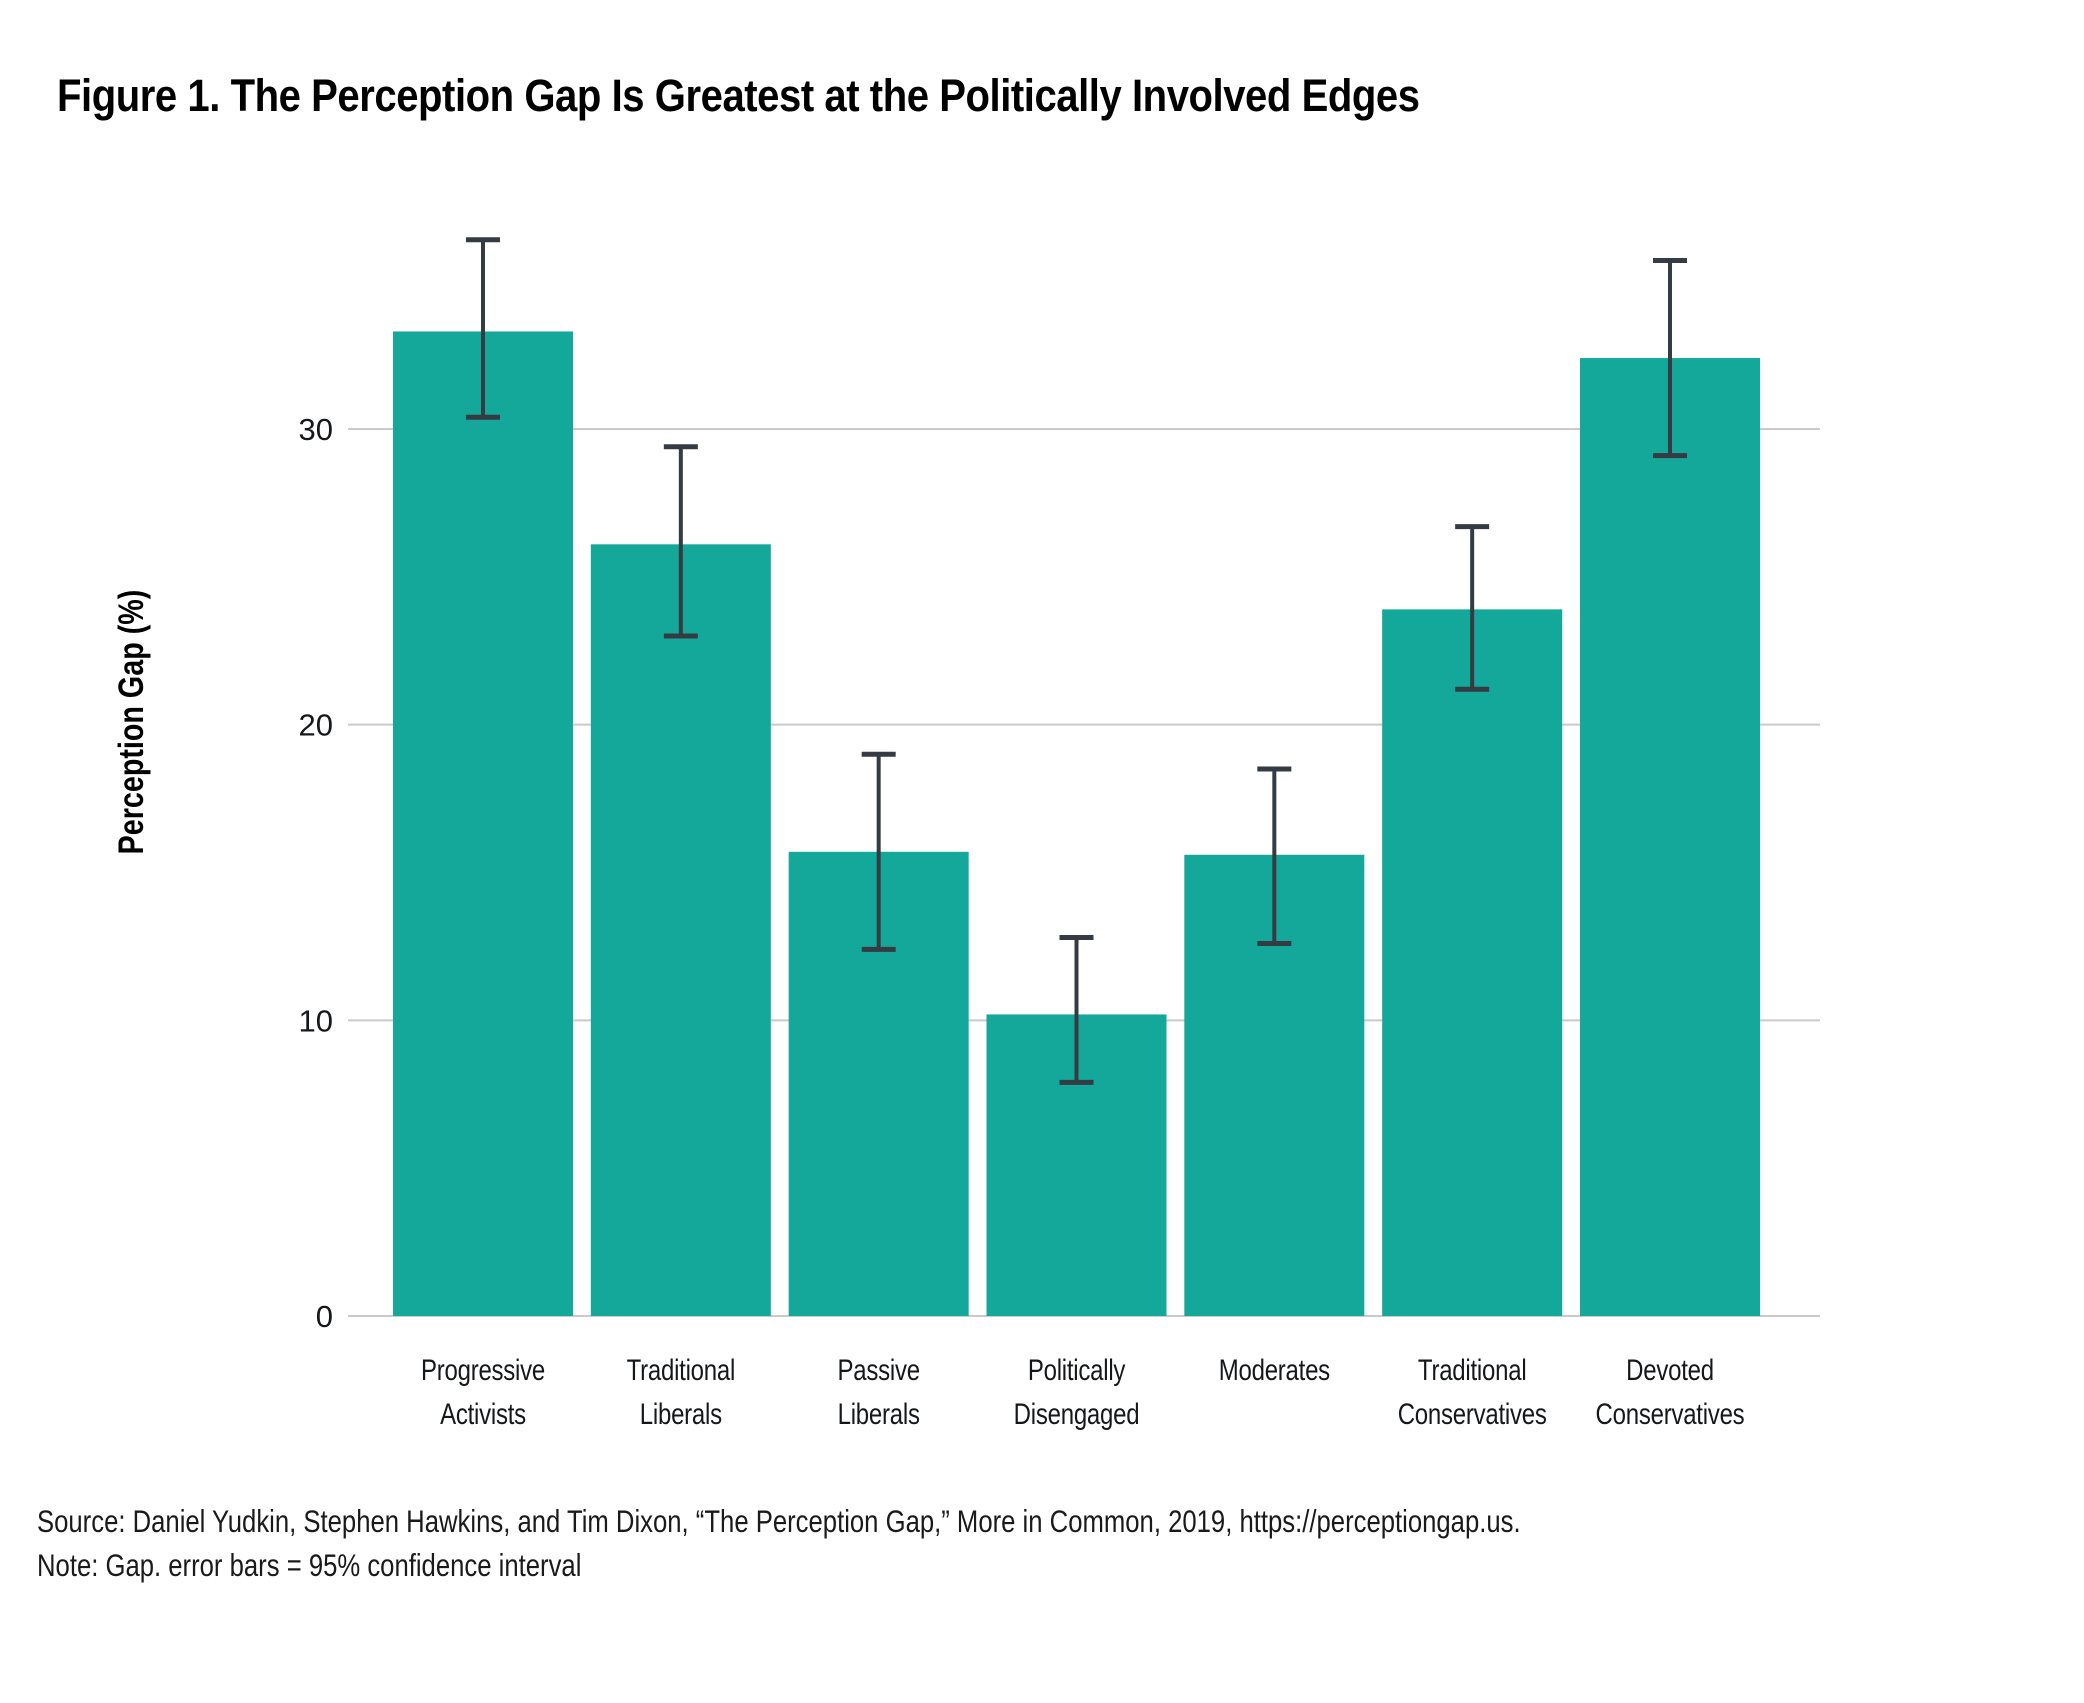  Describe the element at coordinates (879, 1413) in the screenshot. I see `x-category-label-passive-liberals-line2: Liberals` at that location.